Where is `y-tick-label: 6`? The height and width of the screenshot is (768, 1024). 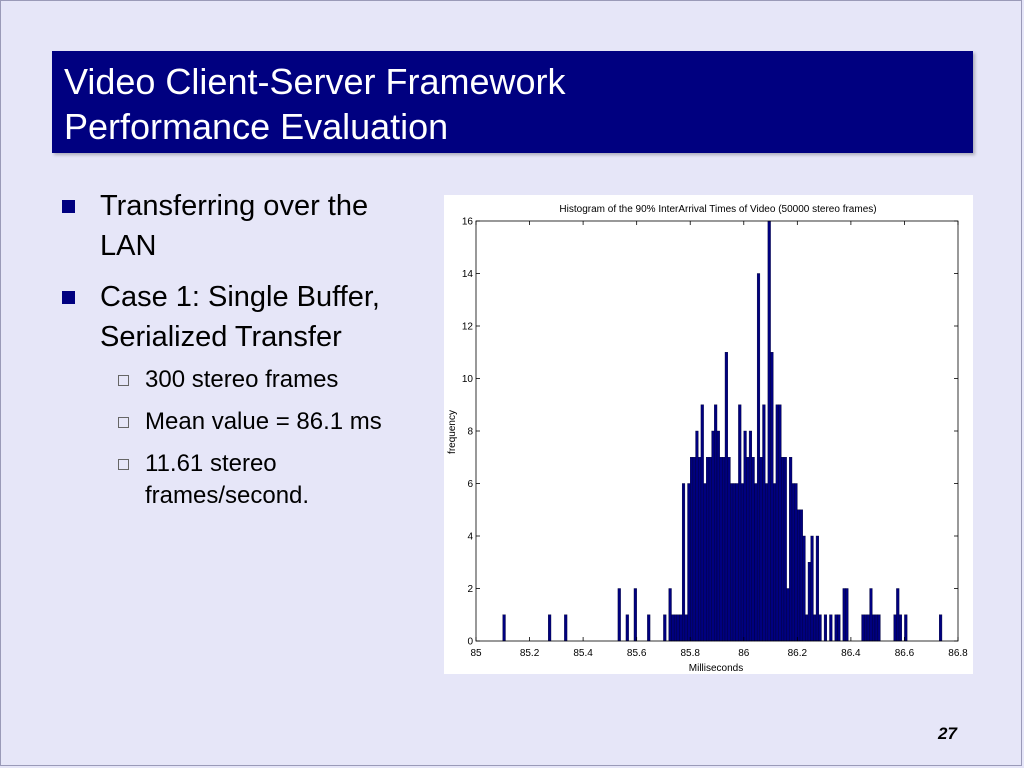 y-tick-label: 6 is located at coordinates (470, 484).